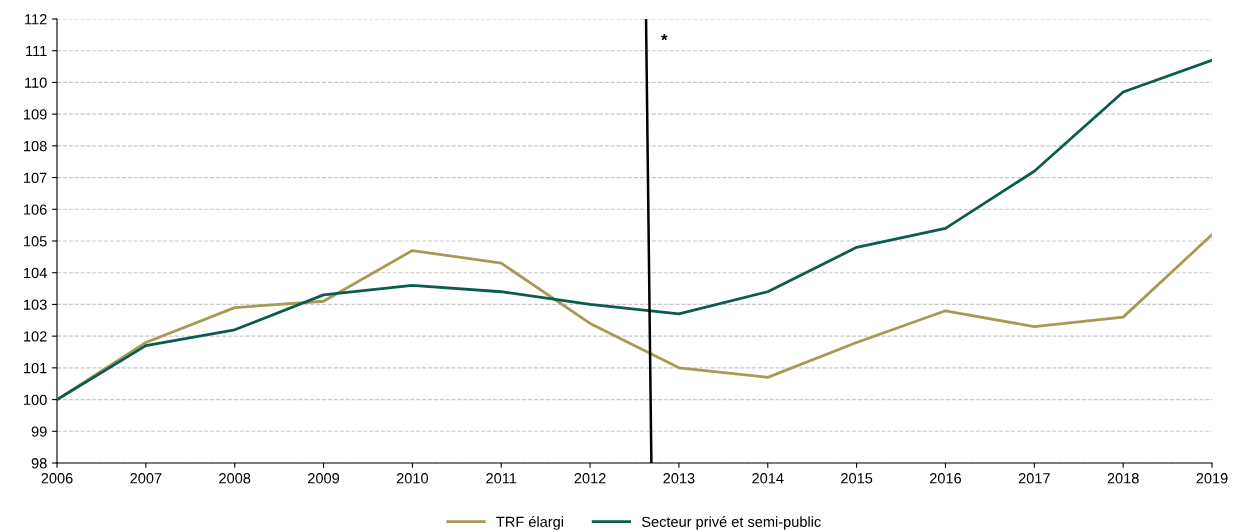  Describe the element at coordinates (35, 114) in the screenshot. I see `y-tick-label: 109` at that location.